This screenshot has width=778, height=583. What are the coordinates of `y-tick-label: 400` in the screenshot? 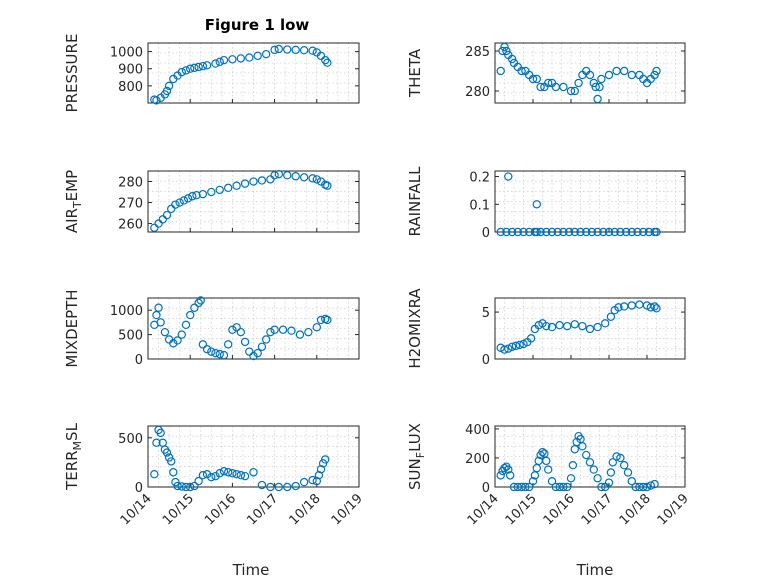 It's located at (477, 430).